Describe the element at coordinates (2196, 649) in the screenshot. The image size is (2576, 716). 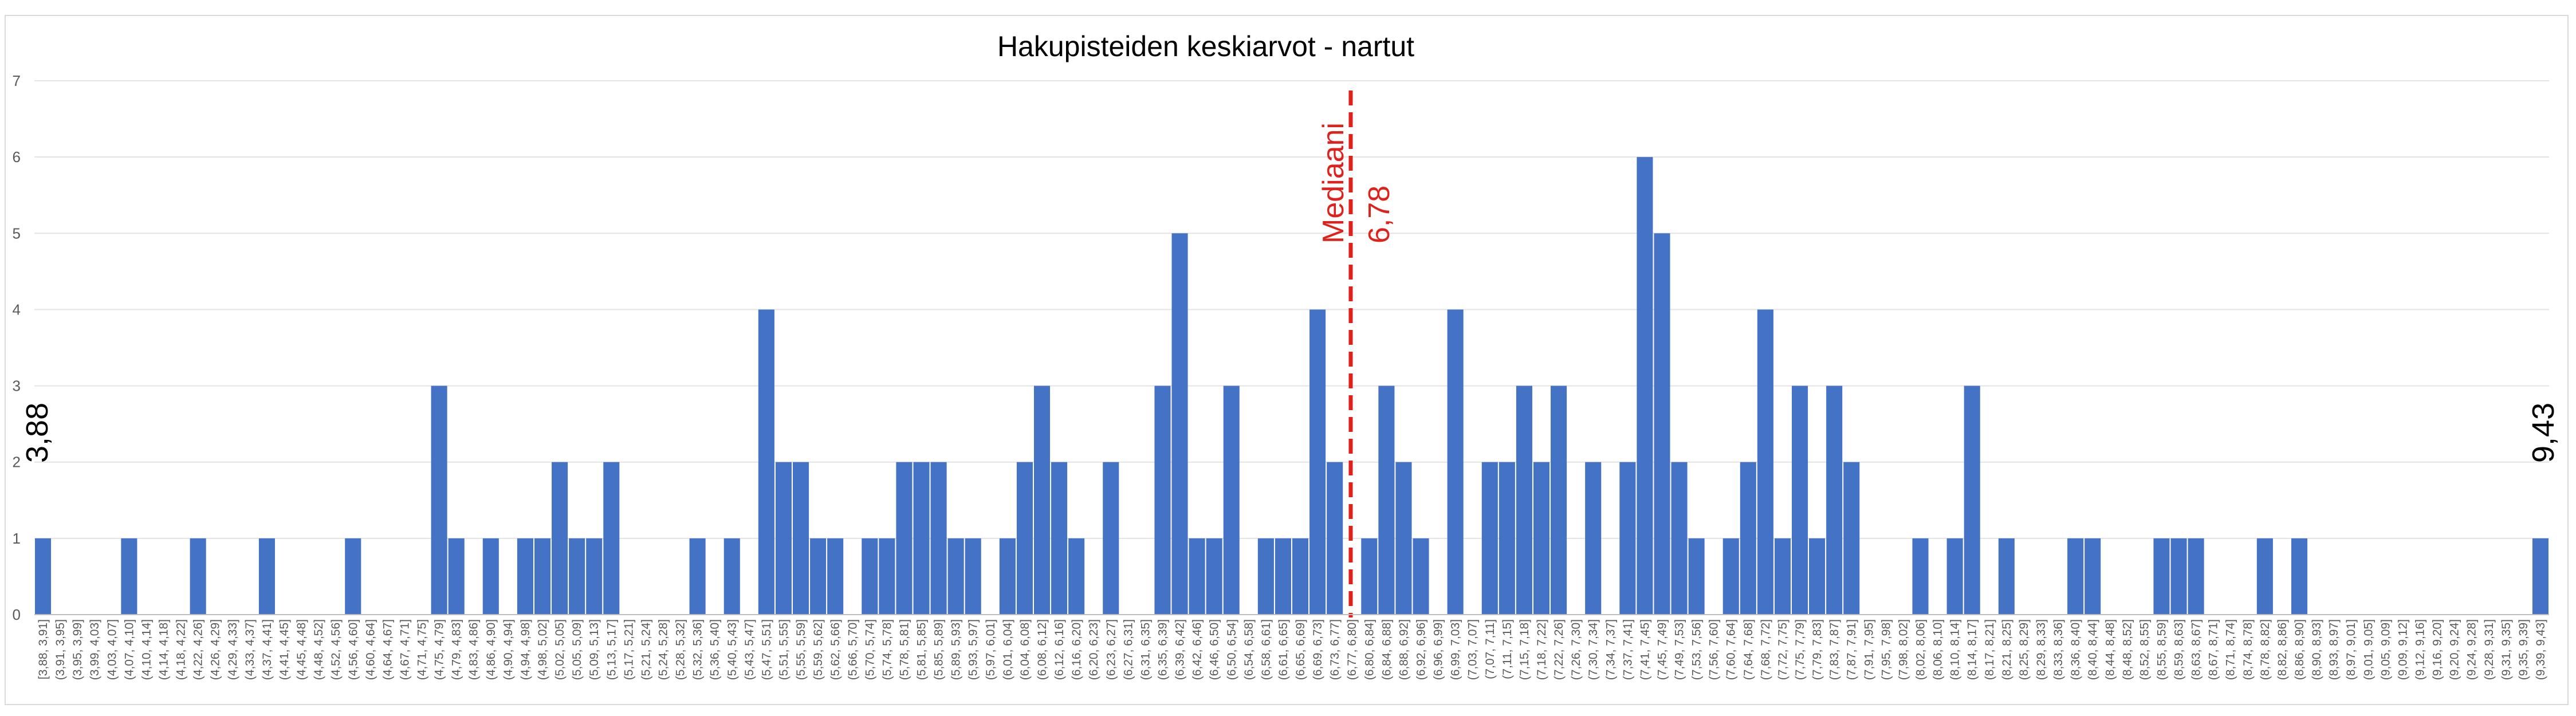
I see `x-tick-label: (8,63, 8,67]` at that location.